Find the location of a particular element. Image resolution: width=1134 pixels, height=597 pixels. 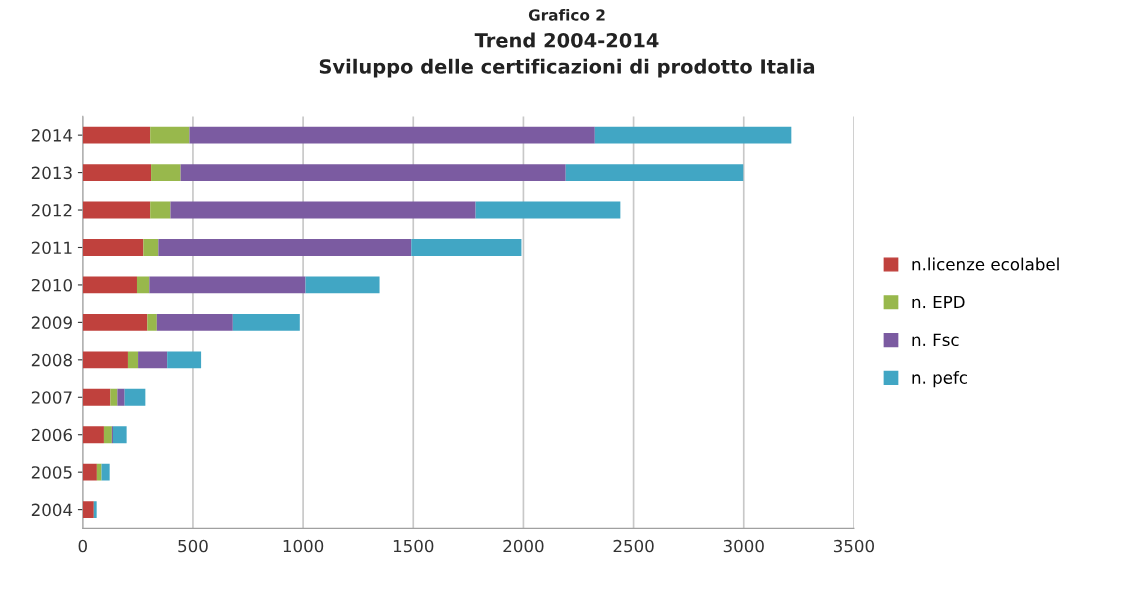

legend-label: n.licenze ecolabel is located at coordinates (985, 264).